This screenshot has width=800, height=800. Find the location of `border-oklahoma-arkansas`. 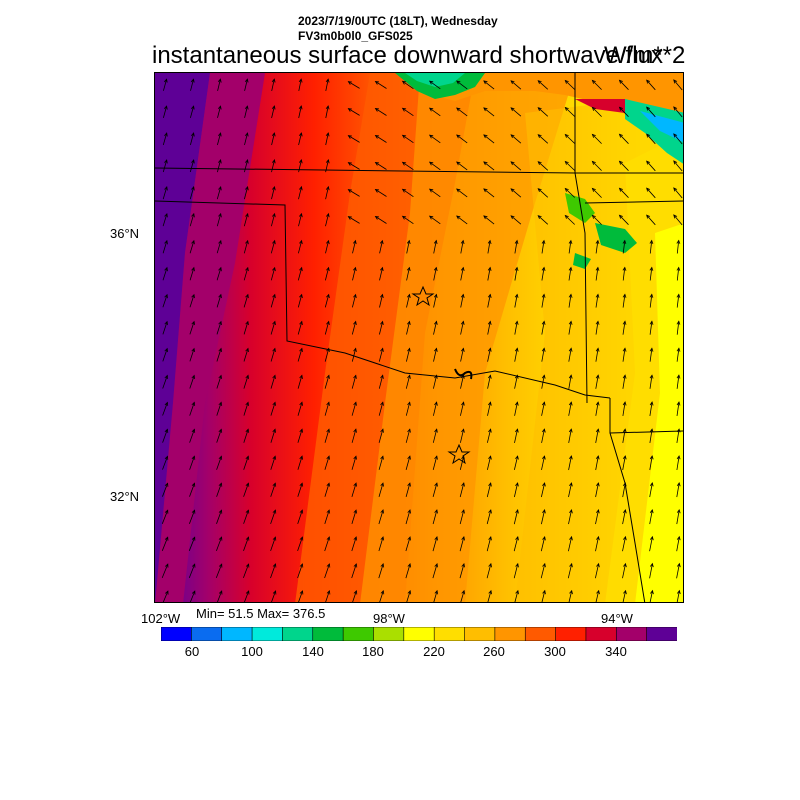

border-oklahoma-arkansas is located at coordinates (581, 238).